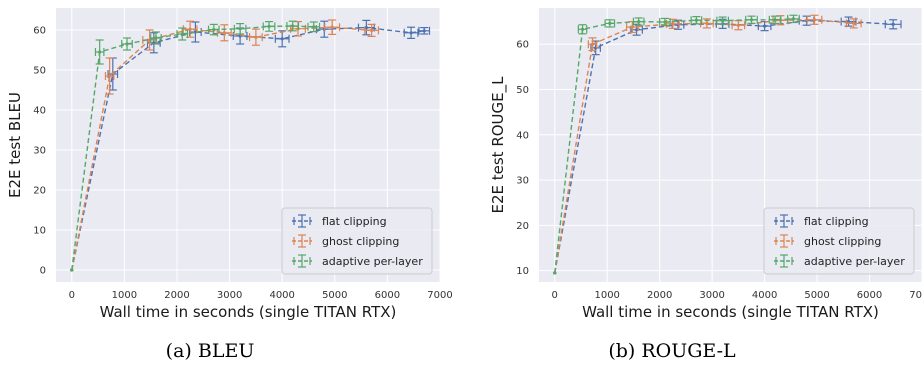 Image resolution: width=922 pixels, height=369 pixels. I want to click on chart-caption: (b) ROUGE-L, so click(672, 351).